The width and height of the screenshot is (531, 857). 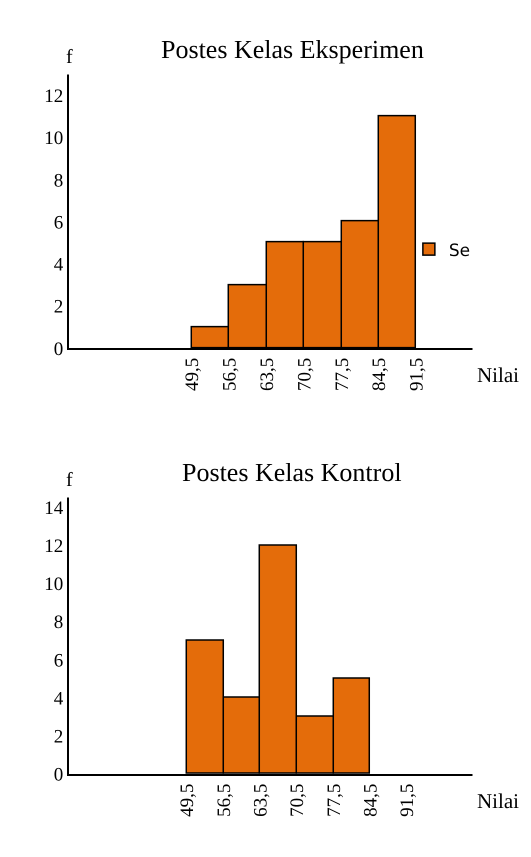 I want to click on chart-title: Postes Kelas Kontrol, so click(x=292, y=472).